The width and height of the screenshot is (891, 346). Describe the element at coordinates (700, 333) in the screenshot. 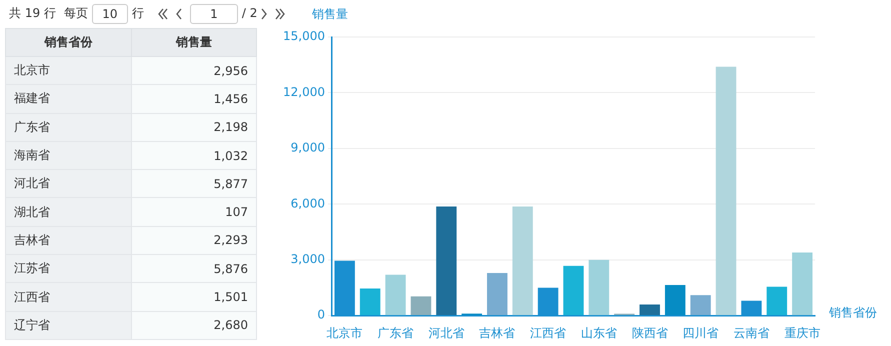

I see `x-tick-label: 四川省` at that location.